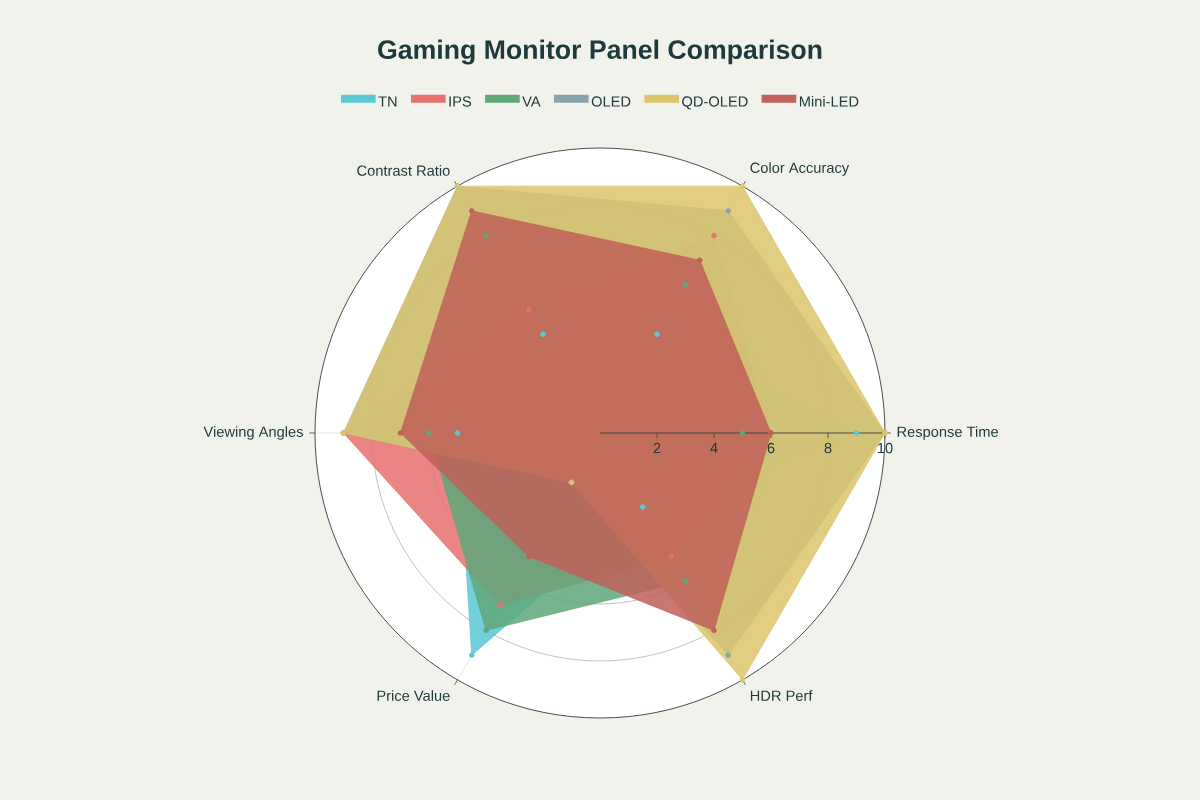 The width and height of the screenshot is (1200, 800). I want to click on y-tick-label: 4, so click(714, 447).